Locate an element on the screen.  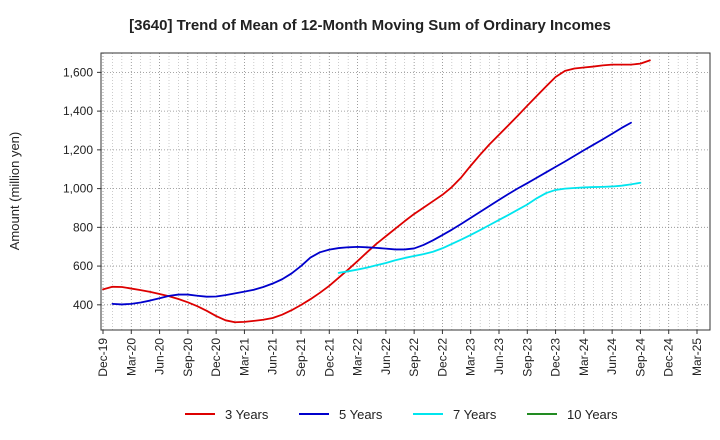
x-tick-label: Dec-19 is located at coordinates (103, 357).